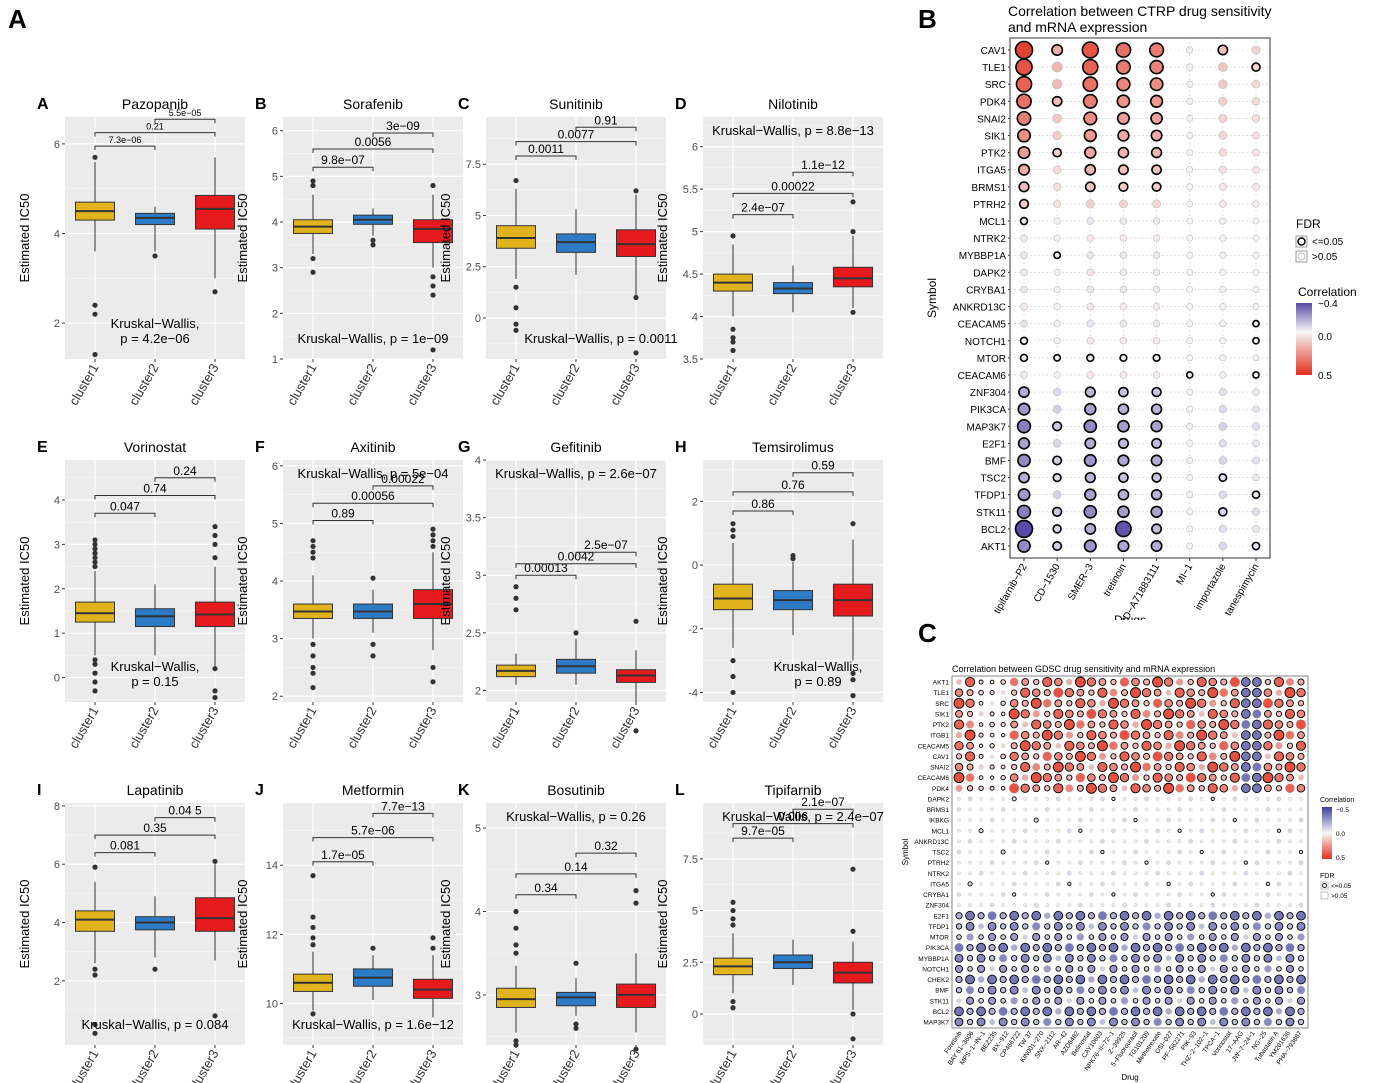 Image resolution: width=1378 pixels, height=1083 pixels. Describe the element at coordinates (362, 384) in the screenshot. I see `x-tick-label: cluster2` at that location.